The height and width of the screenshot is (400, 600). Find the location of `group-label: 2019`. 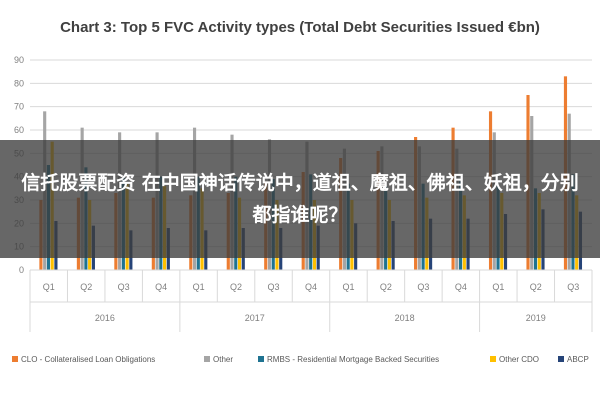

group-label: 2019 is located at coordinates (536, 318).